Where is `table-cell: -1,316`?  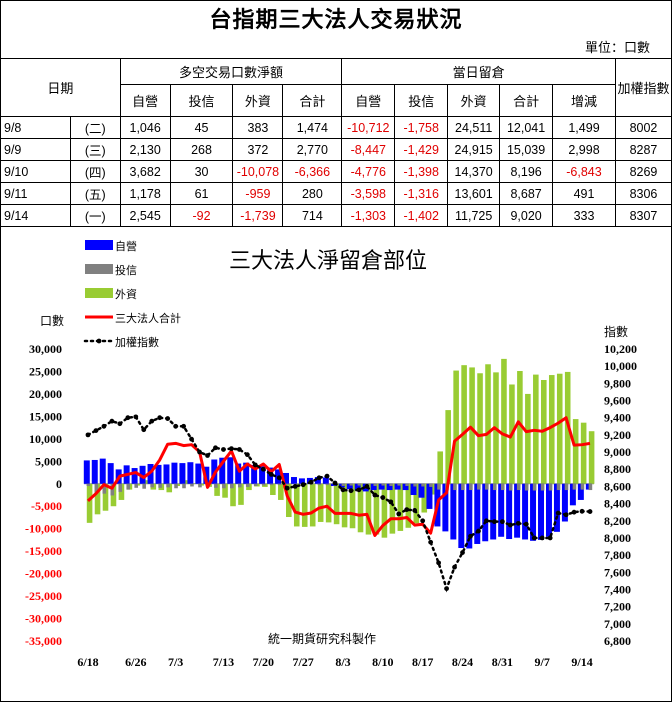 table-cell: -1,316 is located at coordinates (421, 193).